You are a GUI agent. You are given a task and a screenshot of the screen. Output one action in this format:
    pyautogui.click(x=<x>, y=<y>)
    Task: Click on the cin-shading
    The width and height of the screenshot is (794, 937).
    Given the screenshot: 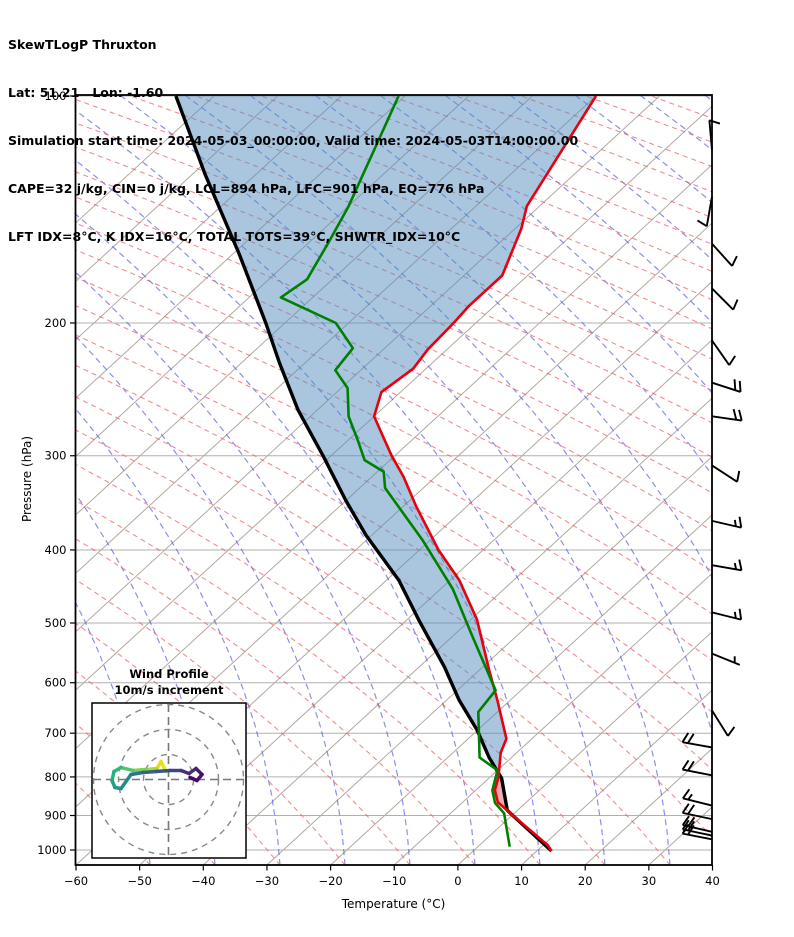 What is the action you would take?
    pyautogui.click(x=503, y=793)
    